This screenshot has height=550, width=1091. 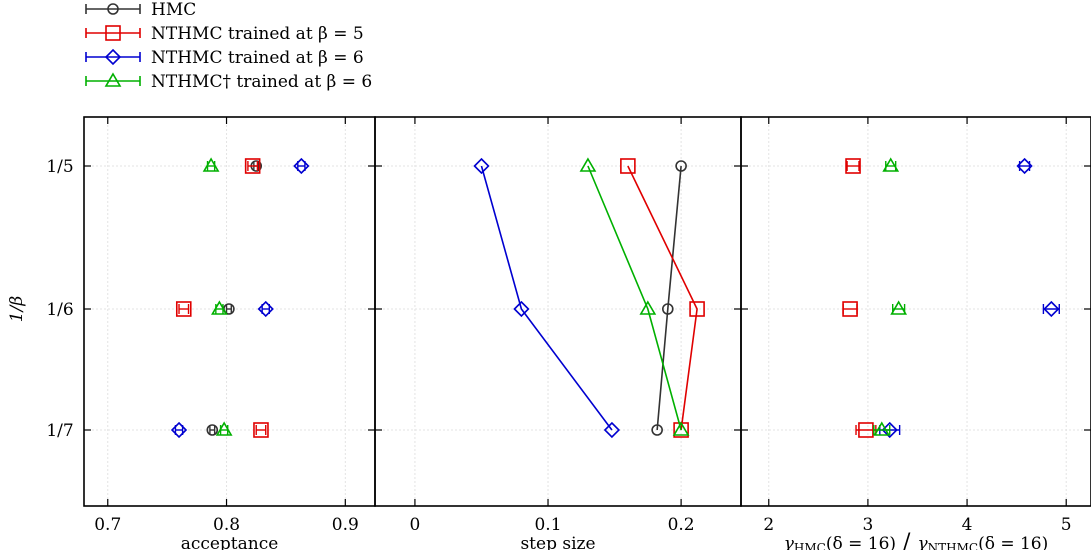 What do you see at coordinates (867, 525) in the screenshot?
I see `x-tick-label: 3` at bounding box center [867, 525].